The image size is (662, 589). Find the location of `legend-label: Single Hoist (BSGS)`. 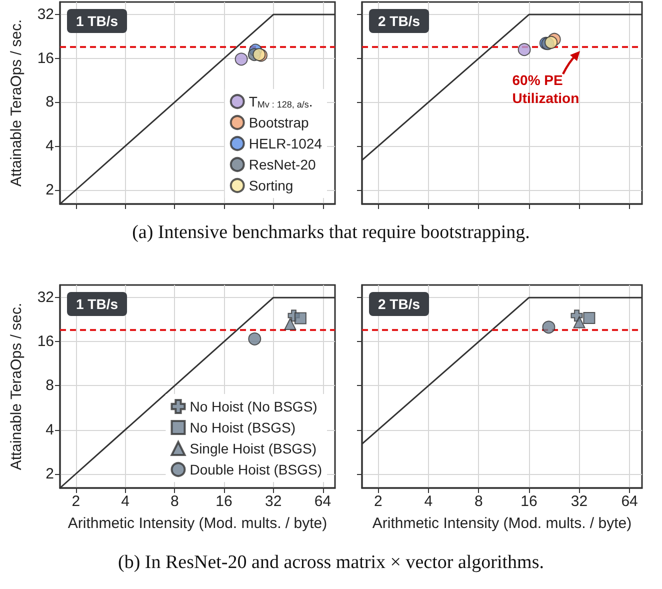

legend-label: Single Hoist (BSGS) is located at coordinates (253, 448).